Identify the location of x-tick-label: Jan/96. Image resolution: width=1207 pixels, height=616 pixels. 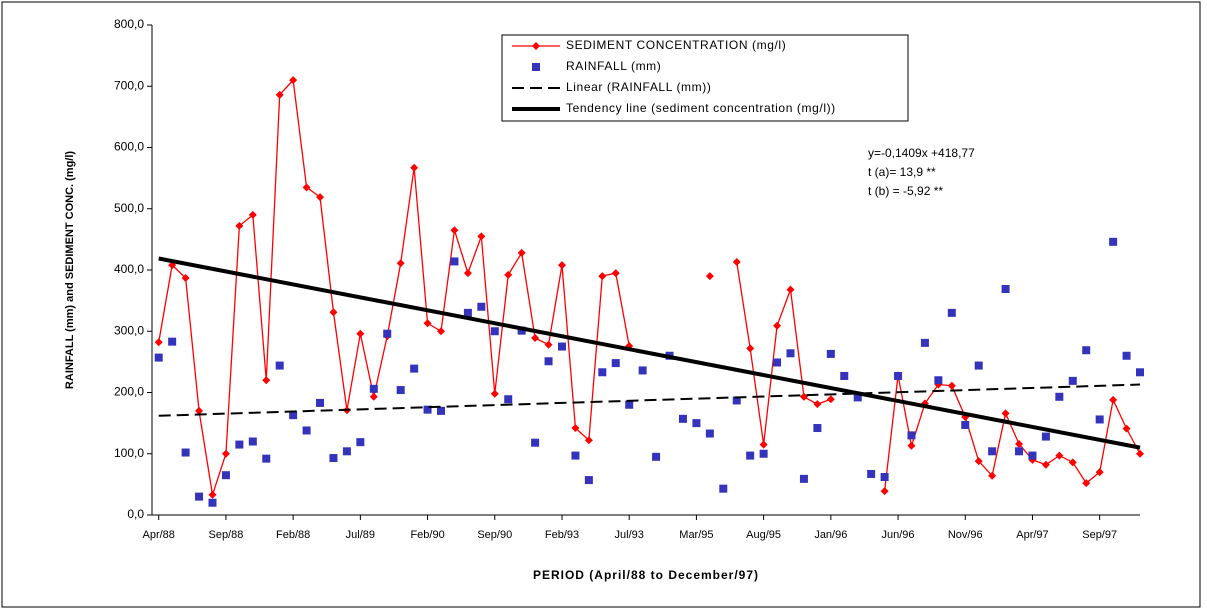
(830, 535).